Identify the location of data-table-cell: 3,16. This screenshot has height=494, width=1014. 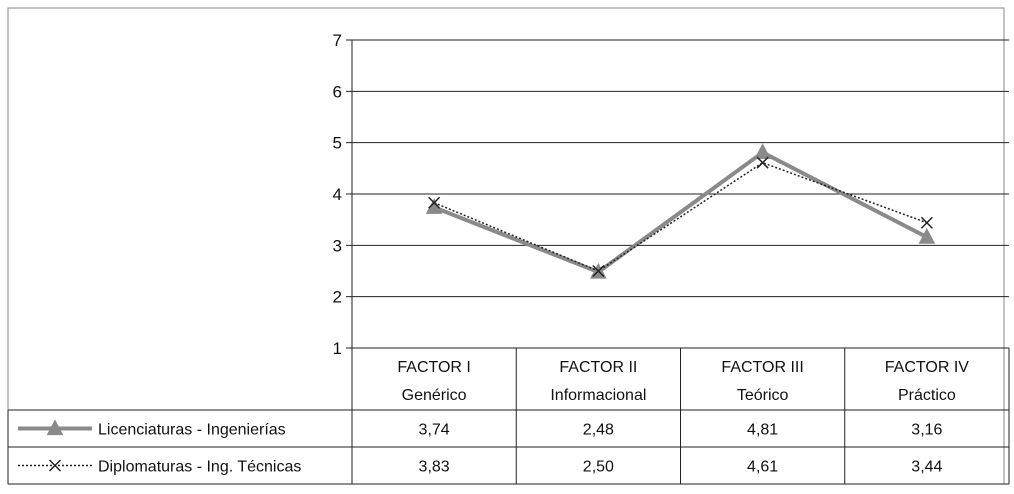
(926, 430).